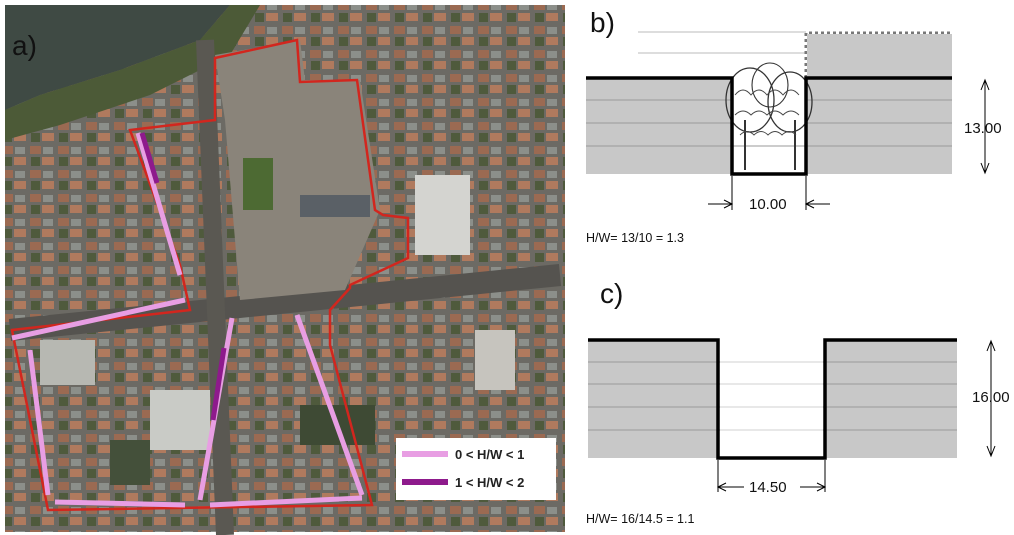 This screenshot has height=535, width=1014. What do you see at coordinates (768, 204) in the screenshot?
I see `width-label: 10.00` at bounding box center [768, 204].